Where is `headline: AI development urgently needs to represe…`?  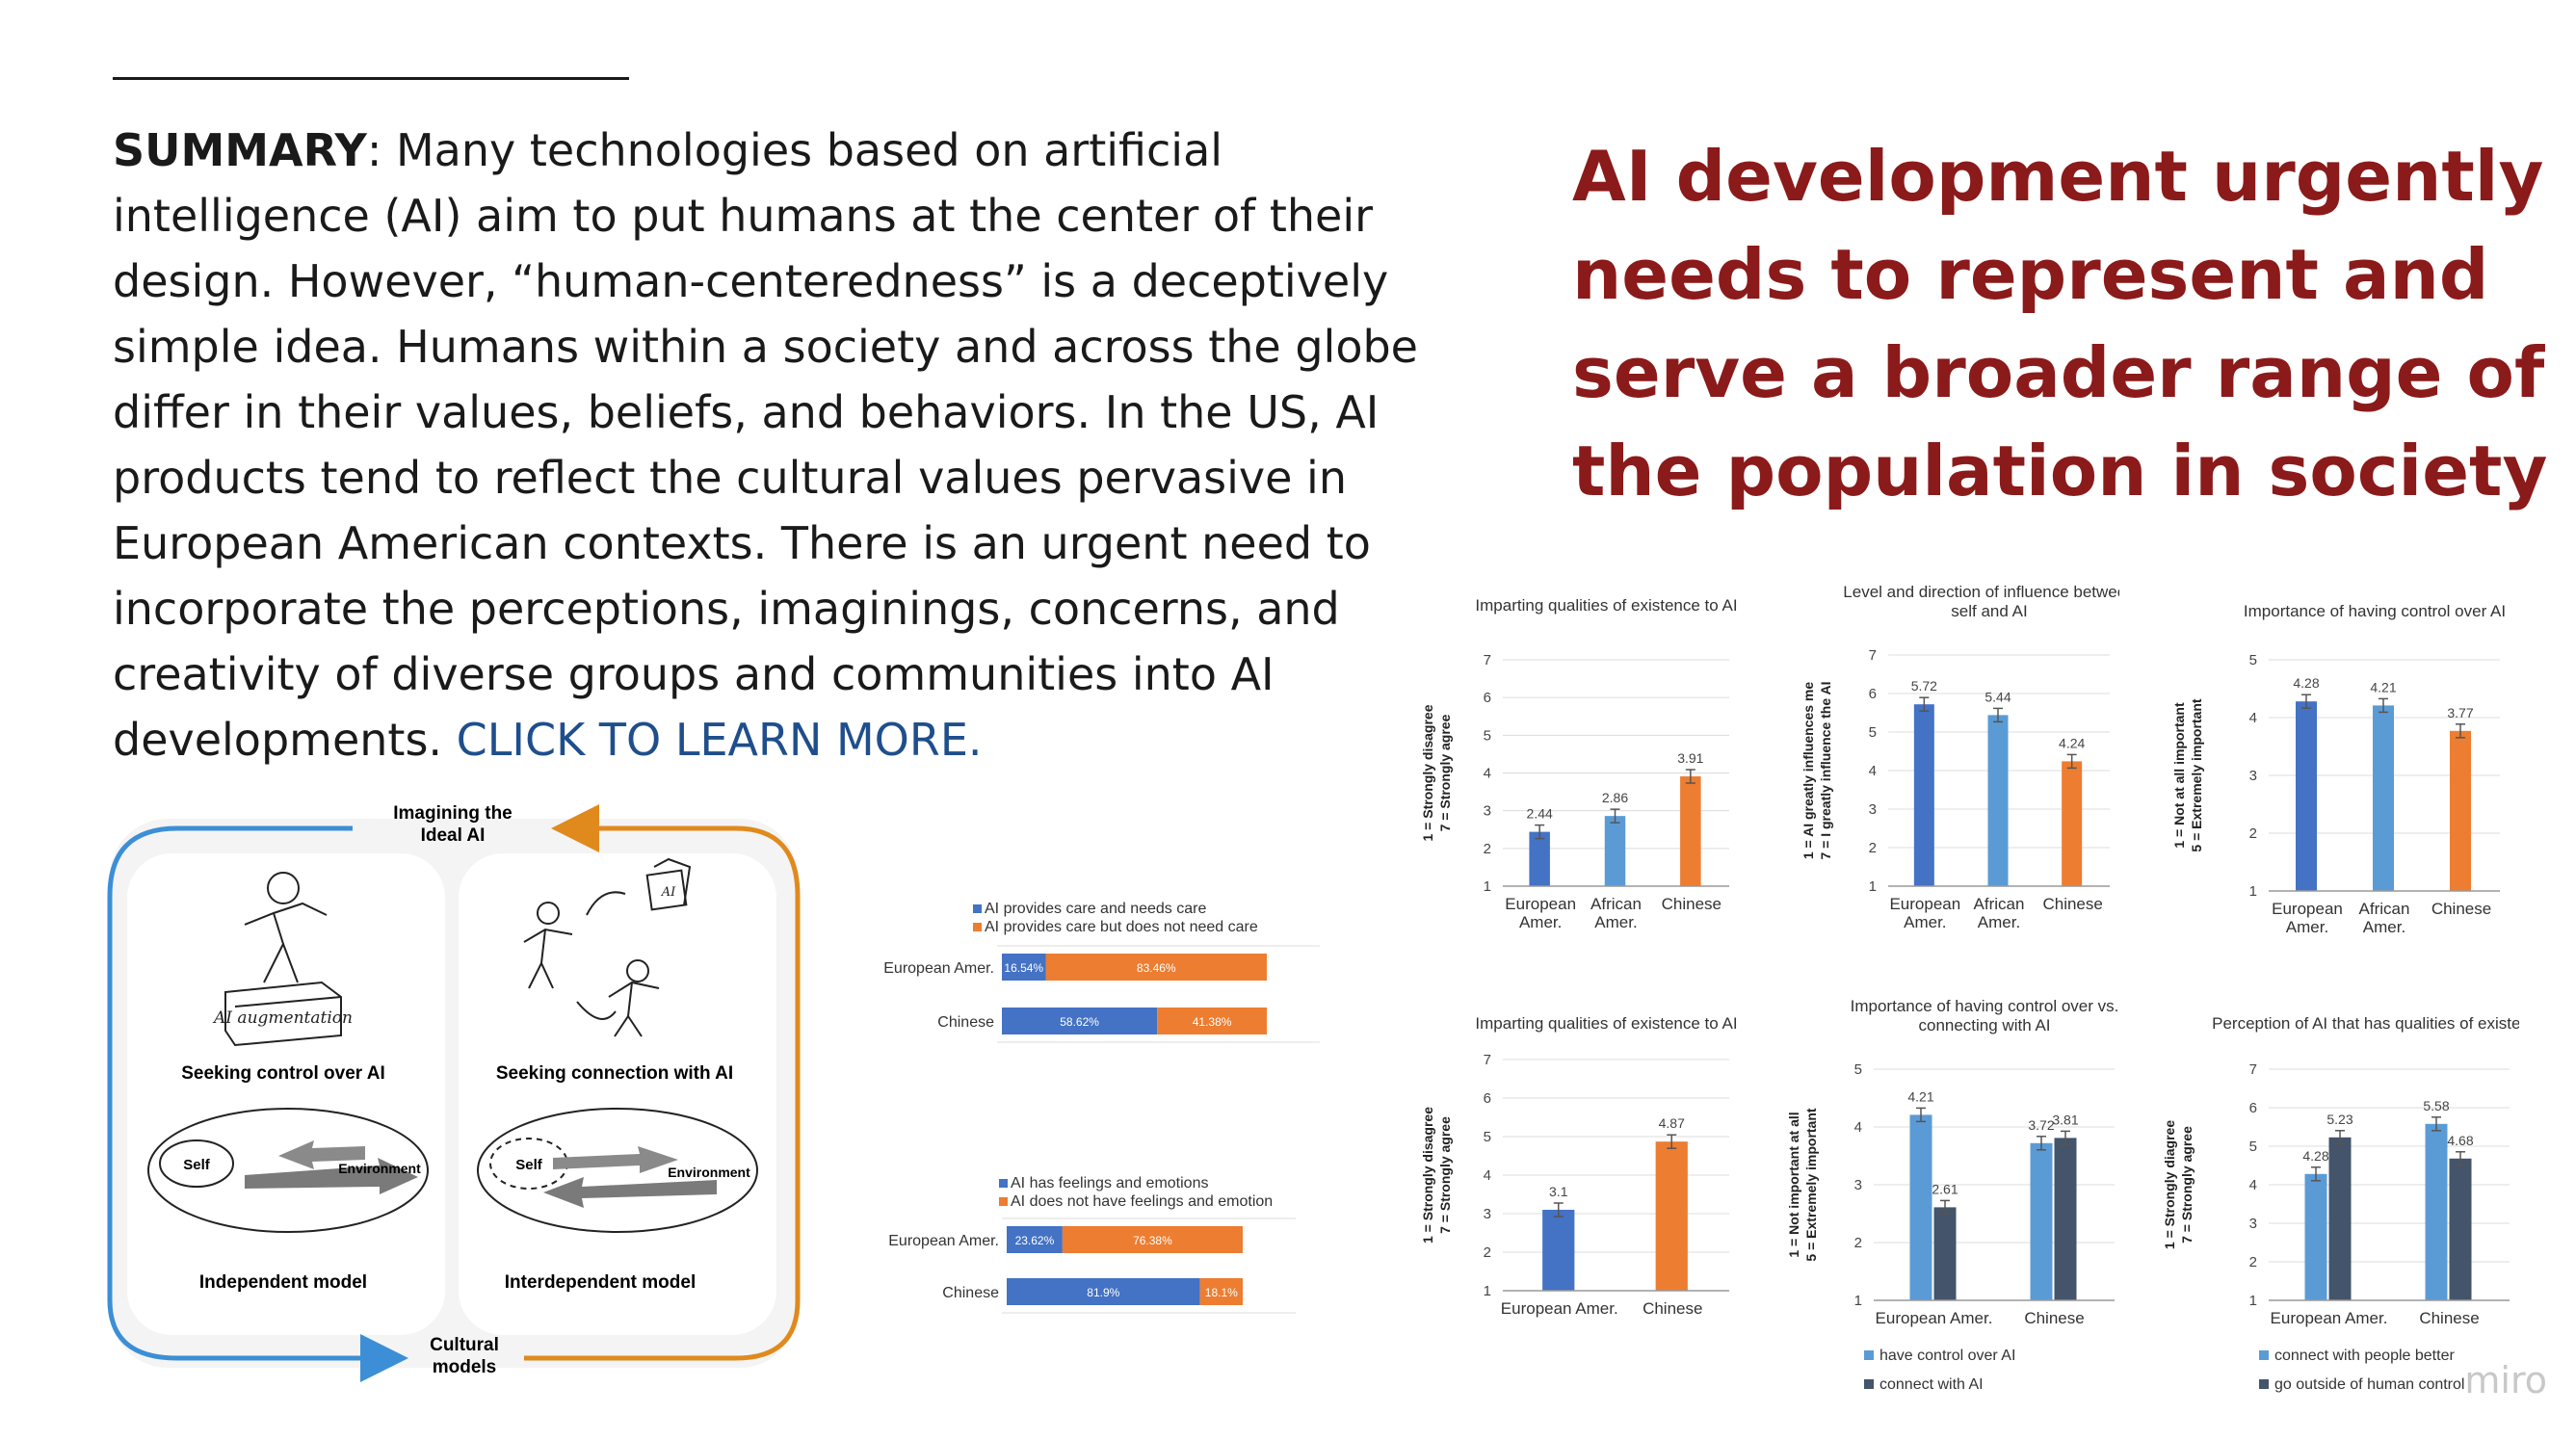 headline: AI development urgently needs to represe… is located at coordinates (2060, 323).